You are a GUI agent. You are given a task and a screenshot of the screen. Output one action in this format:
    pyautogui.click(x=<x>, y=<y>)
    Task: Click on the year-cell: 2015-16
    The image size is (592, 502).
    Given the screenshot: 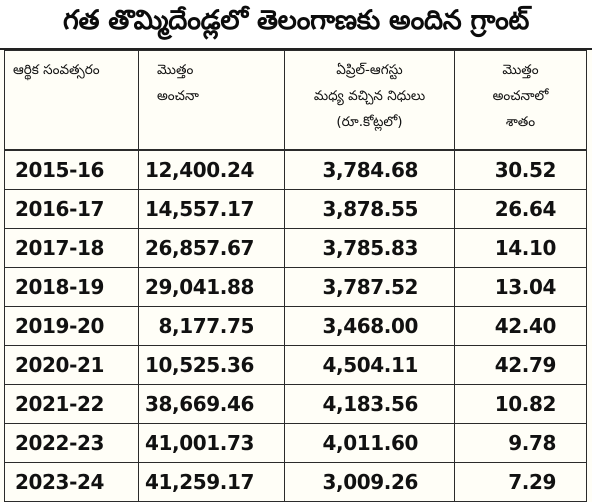 What is the action you would take?
    pyautogui.click(x=71, y=169)
    